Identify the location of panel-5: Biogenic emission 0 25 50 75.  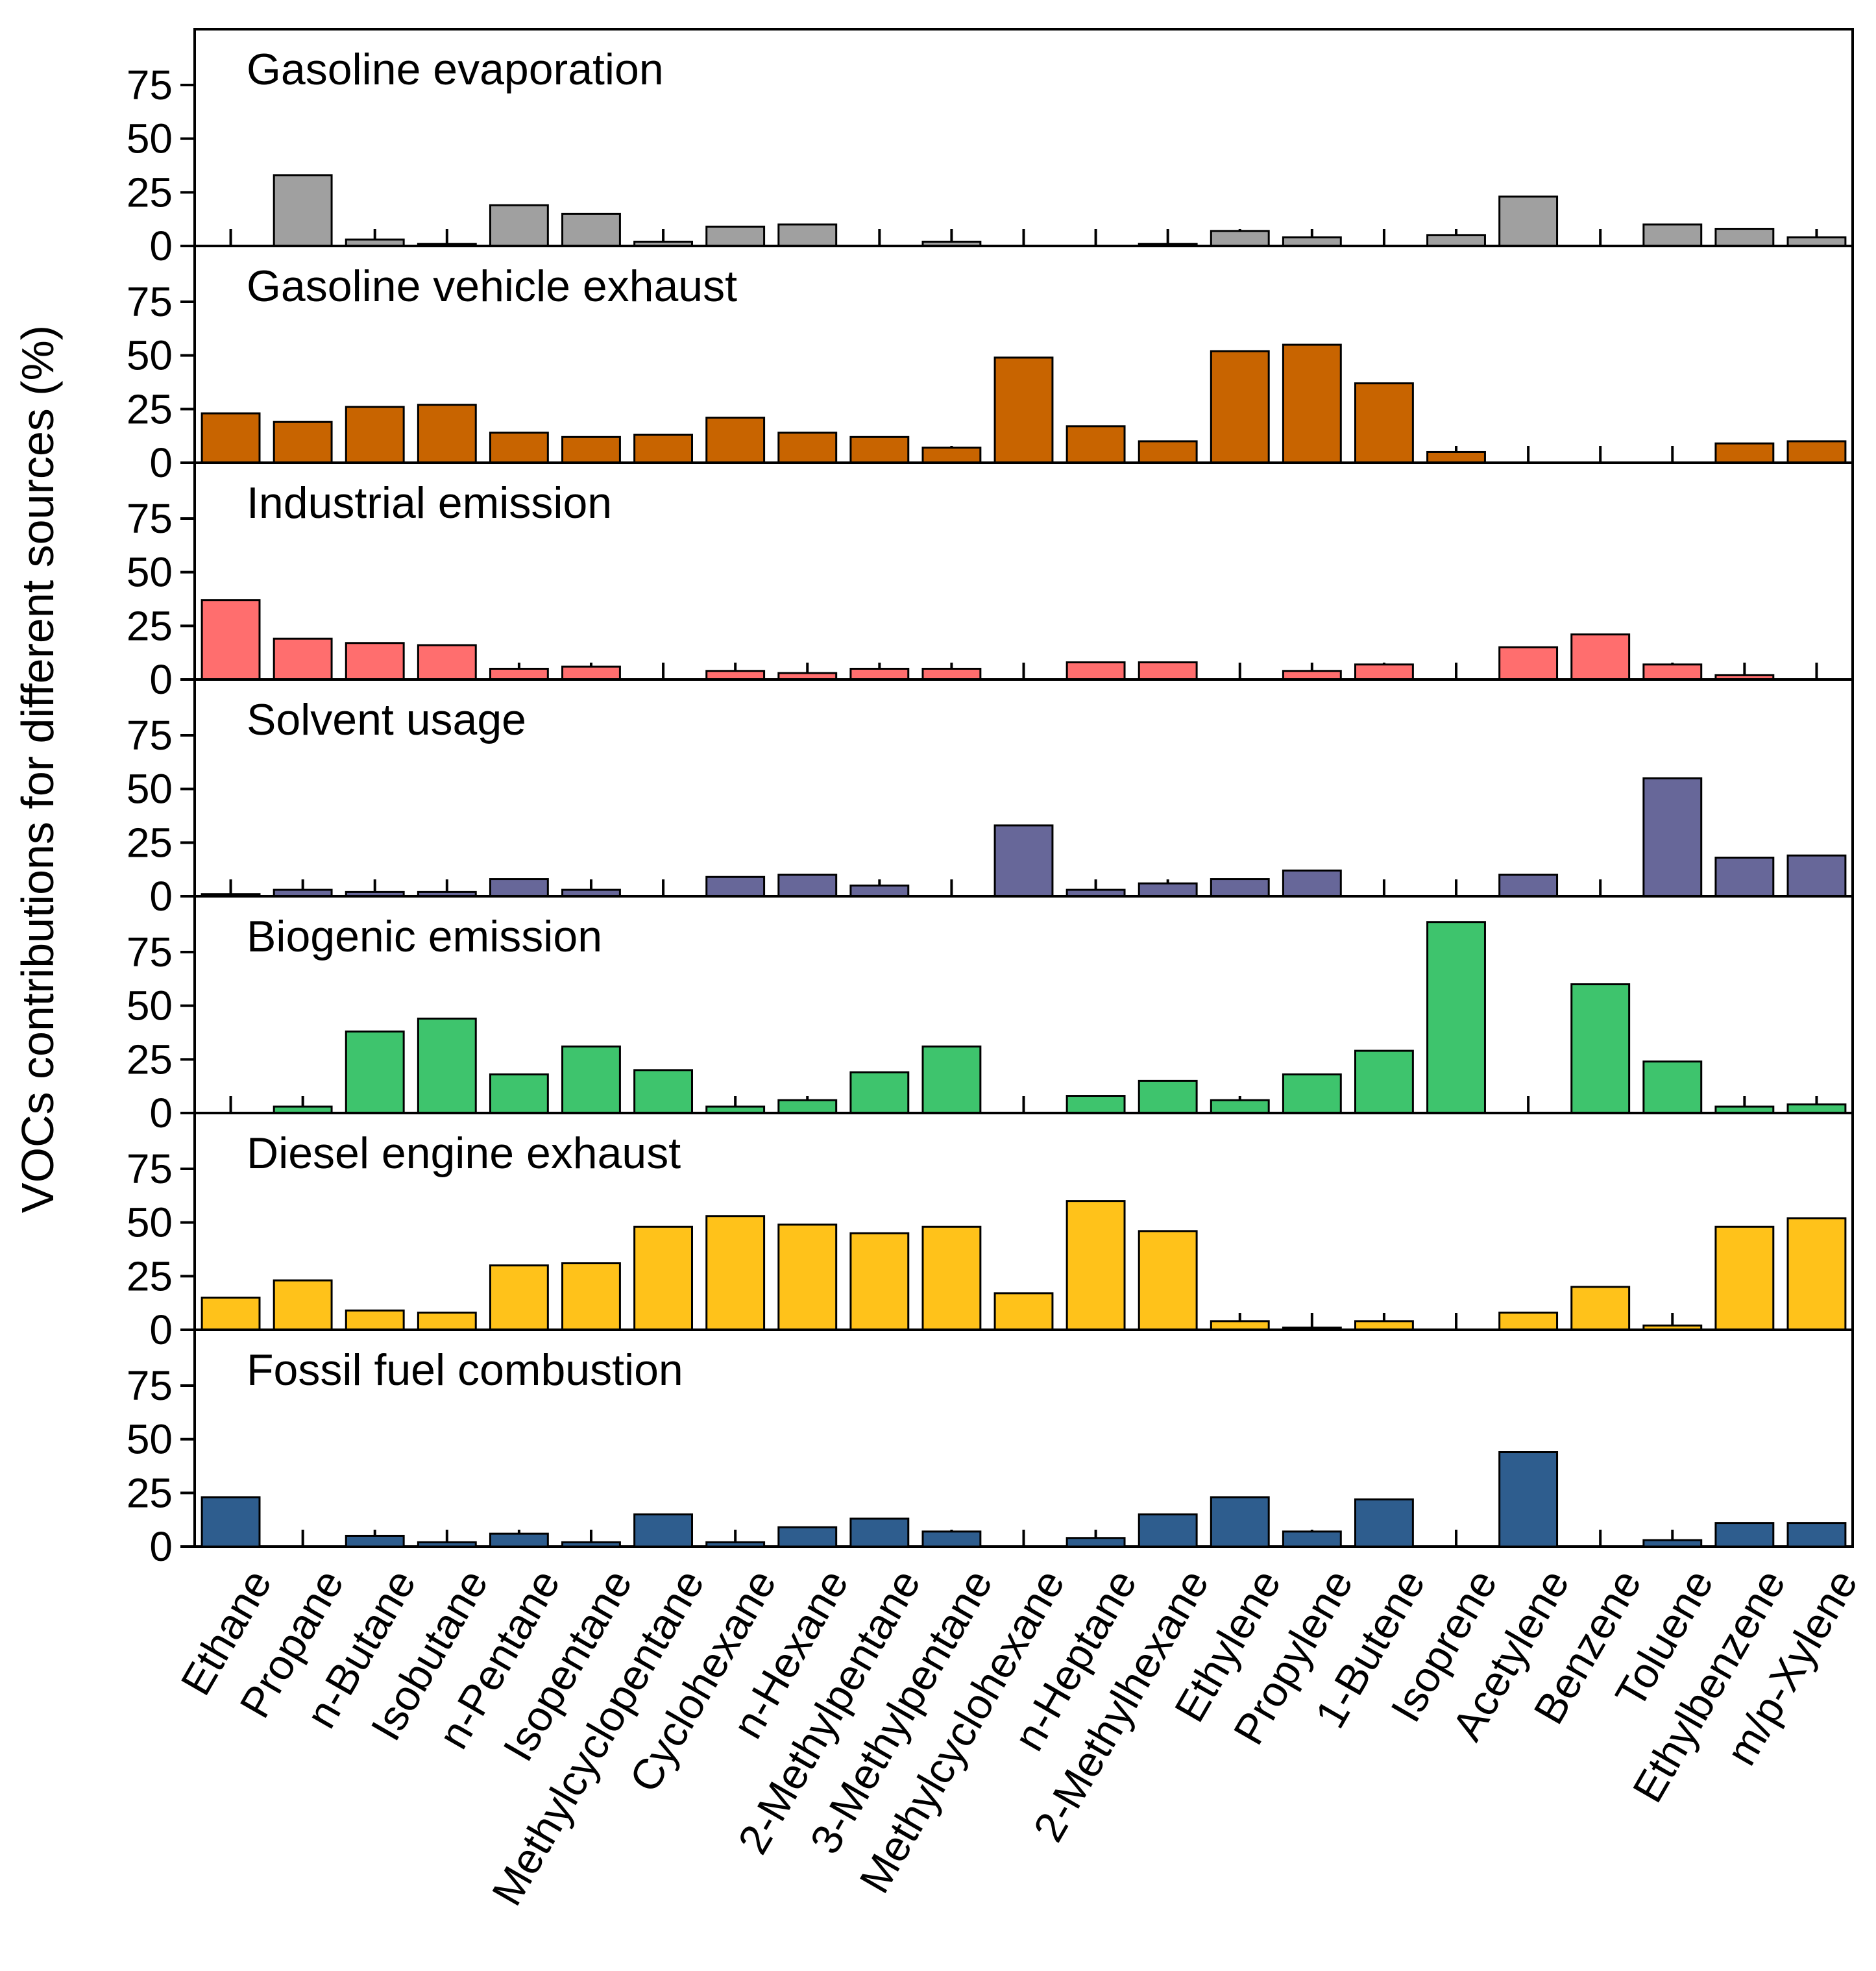
(990, 1016).